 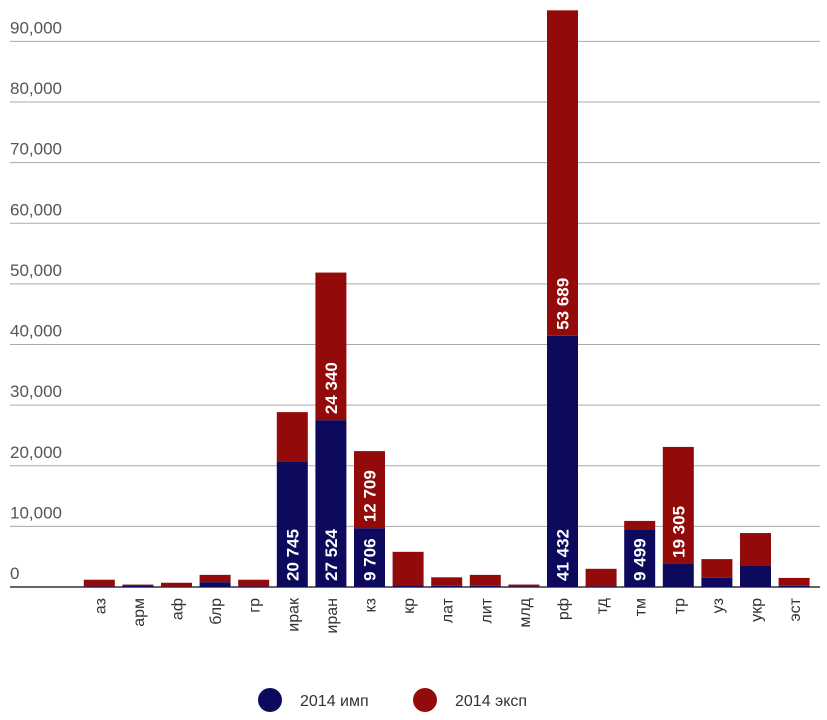 I want to click on y-tick-label: 30,000, so click(x=36, y=391).